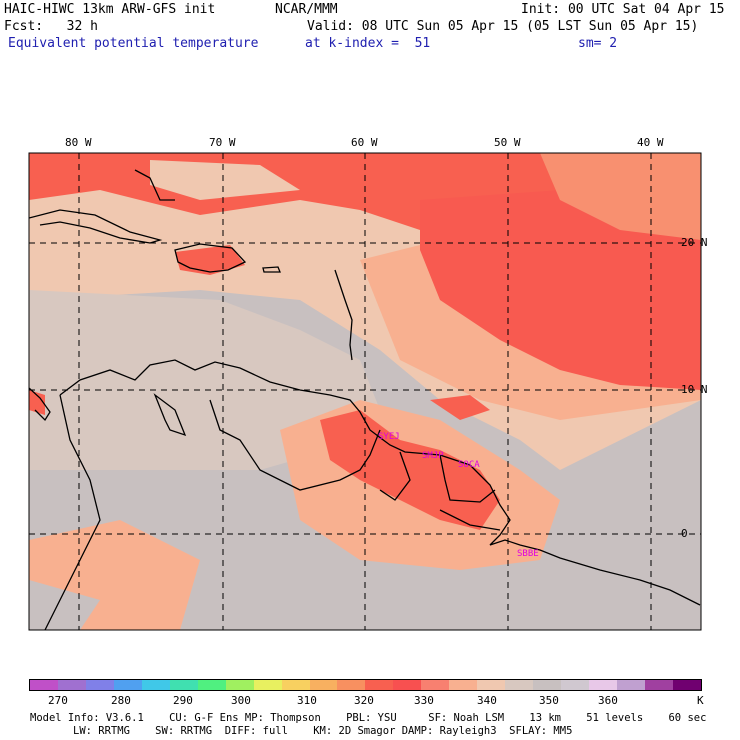 This screenshot has width=740, height=740. What do you see at coordinates (694, 389) in the screenshot?
I see `lat-label-10n: 10 N` at bounding box center [694, 389].